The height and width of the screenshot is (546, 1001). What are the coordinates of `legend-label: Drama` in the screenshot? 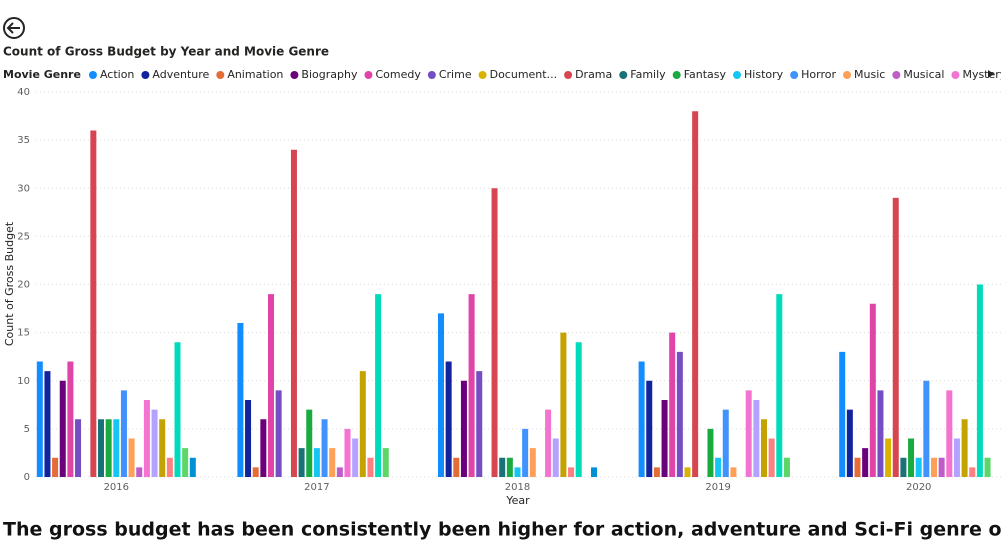 It's located at (593, 74).